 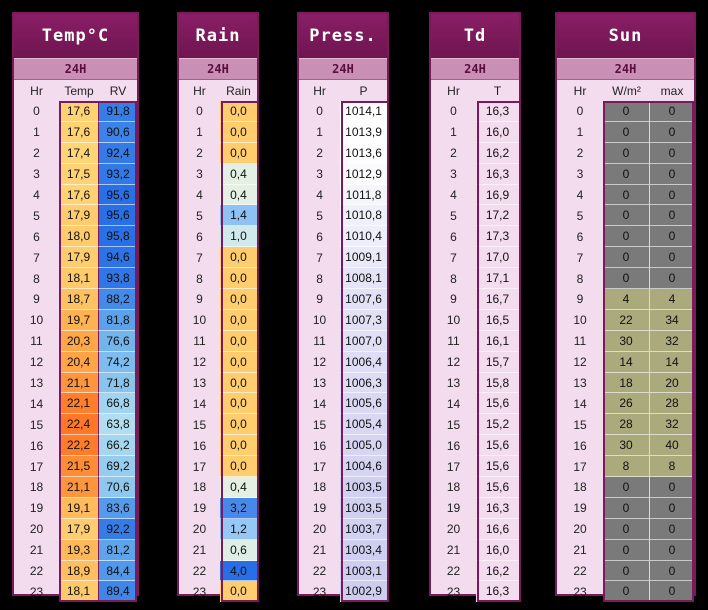 I want to click on temp-cell: 19,1, so click(x=79, y=508).